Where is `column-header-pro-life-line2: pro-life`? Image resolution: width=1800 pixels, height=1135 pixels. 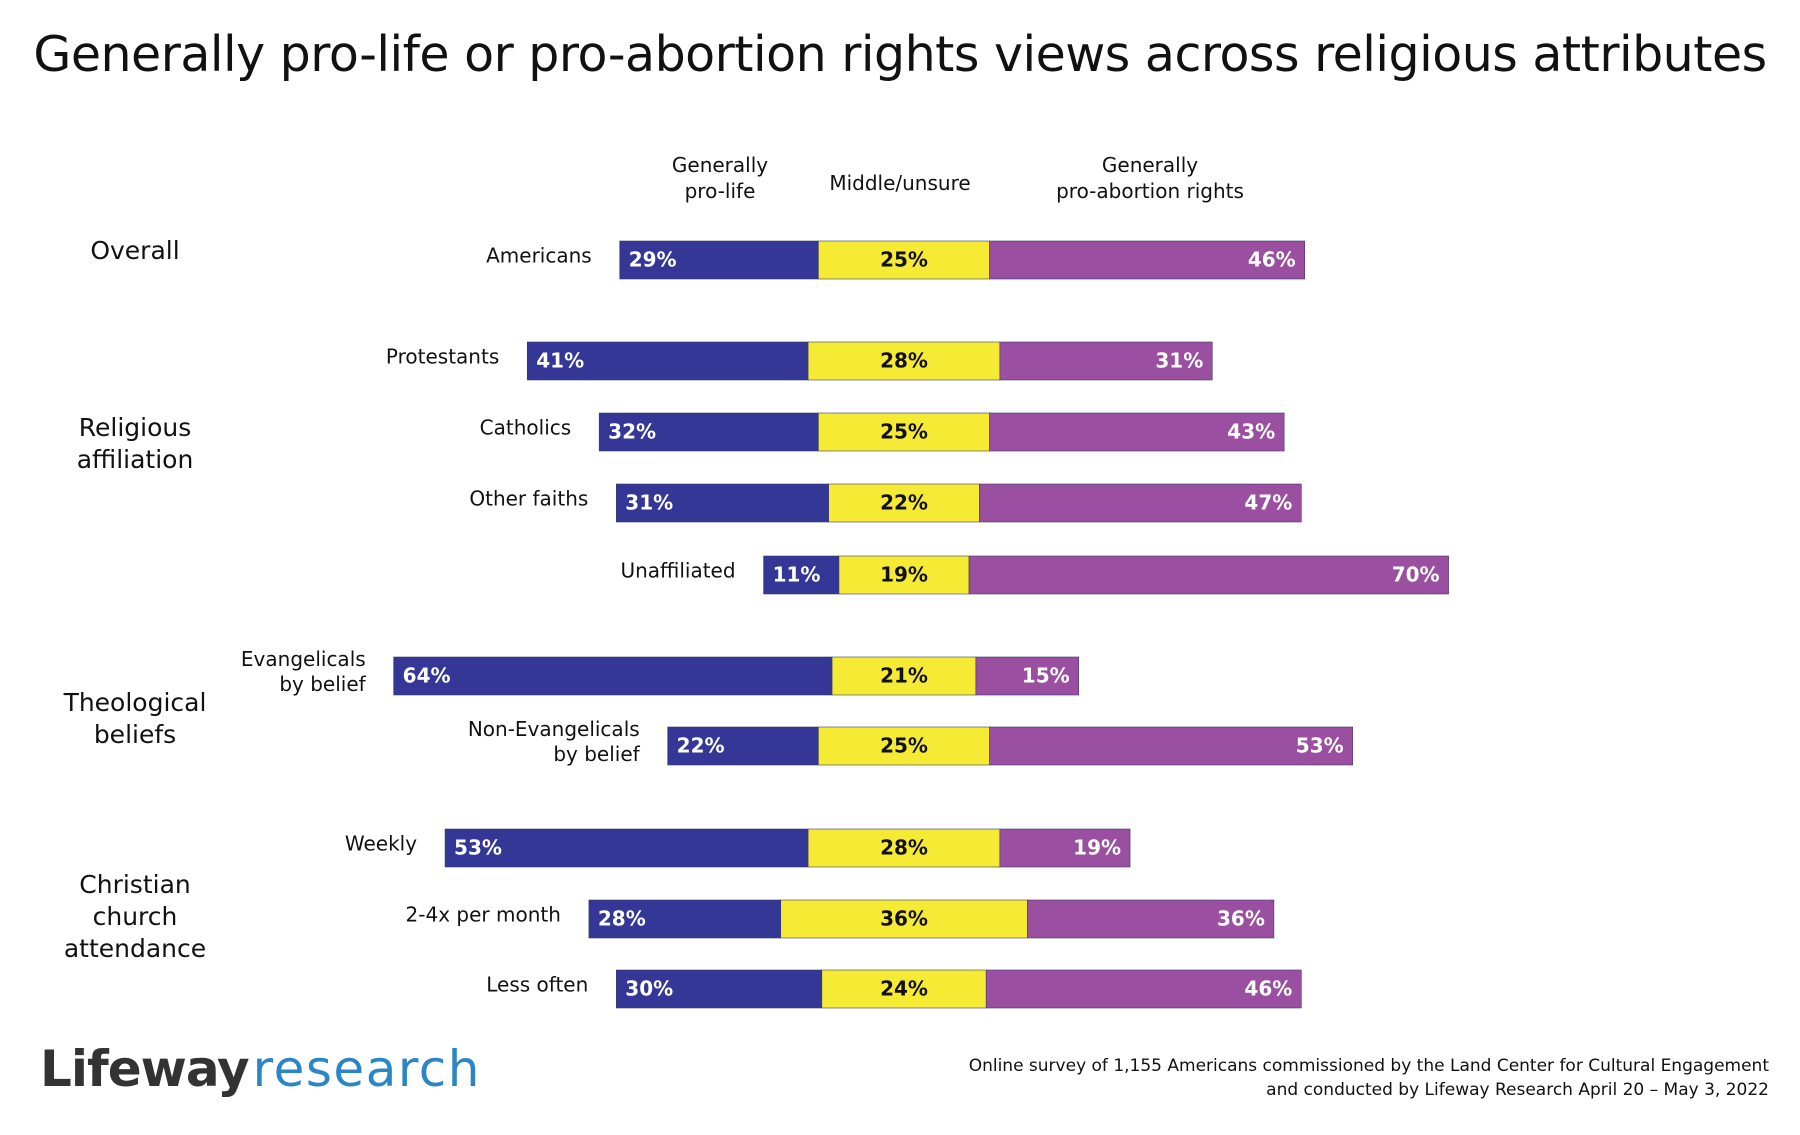
column-header-pro-life-line2: pro-life is located at coordinates (720, 191).